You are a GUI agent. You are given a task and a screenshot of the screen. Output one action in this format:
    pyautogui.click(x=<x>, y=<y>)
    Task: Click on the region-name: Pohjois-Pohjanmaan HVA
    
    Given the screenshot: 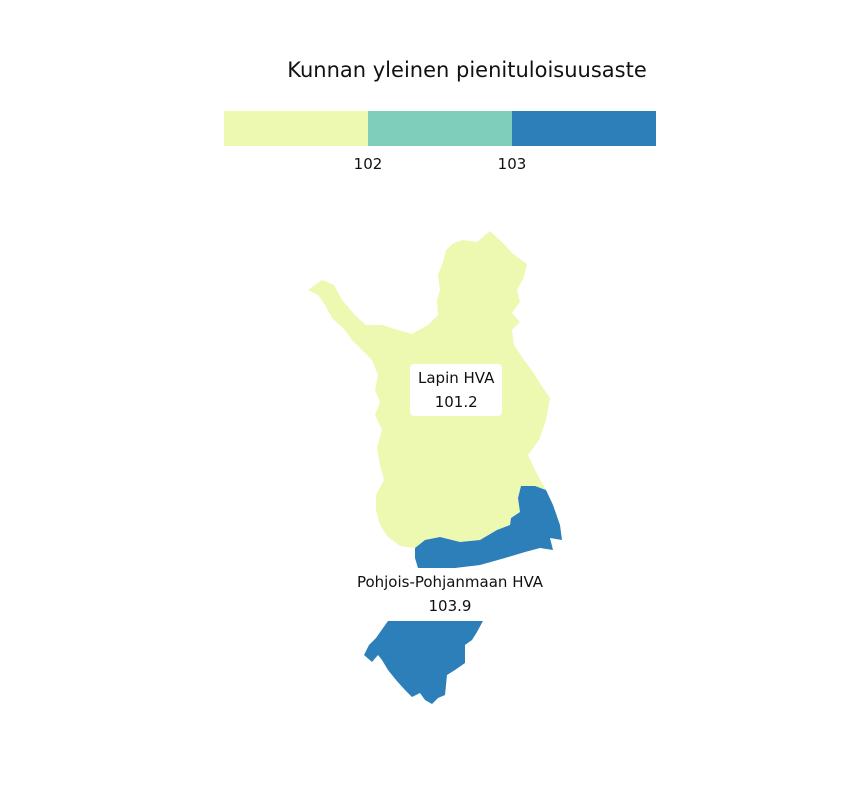 What is the action you would take?
    pyautogui.click(x=450, y=582)
    